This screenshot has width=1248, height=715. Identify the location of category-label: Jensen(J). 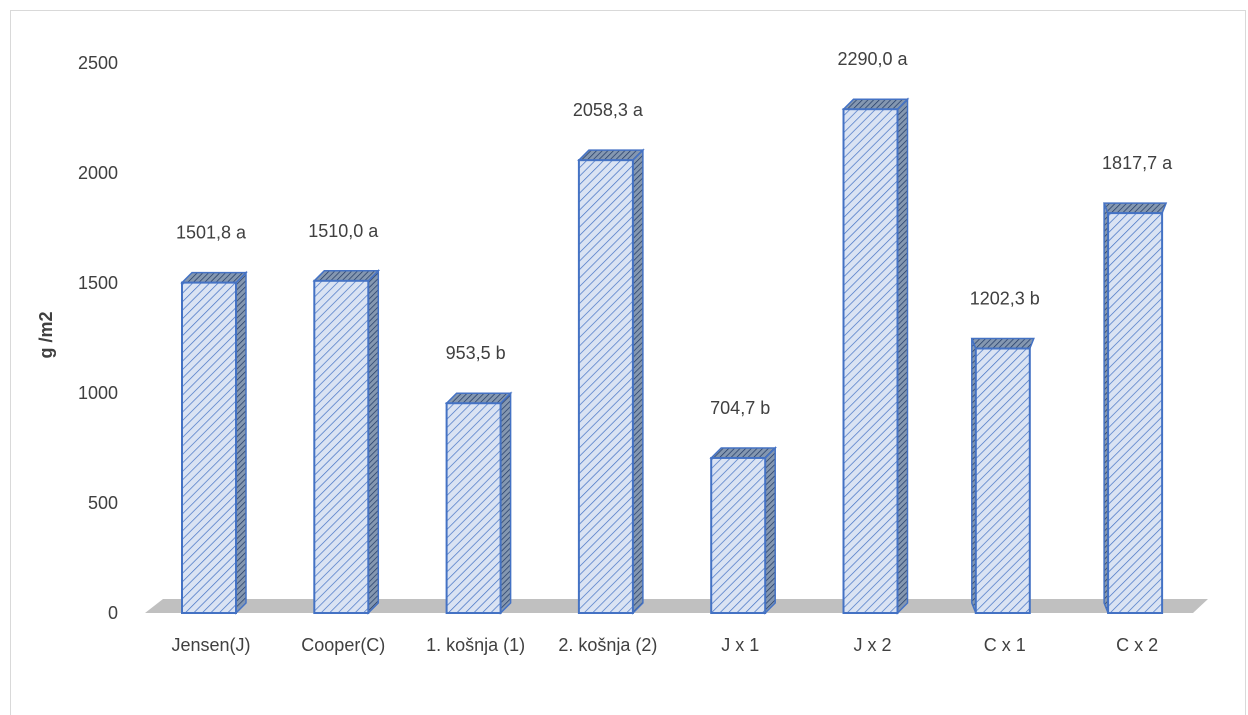
(210, 645).